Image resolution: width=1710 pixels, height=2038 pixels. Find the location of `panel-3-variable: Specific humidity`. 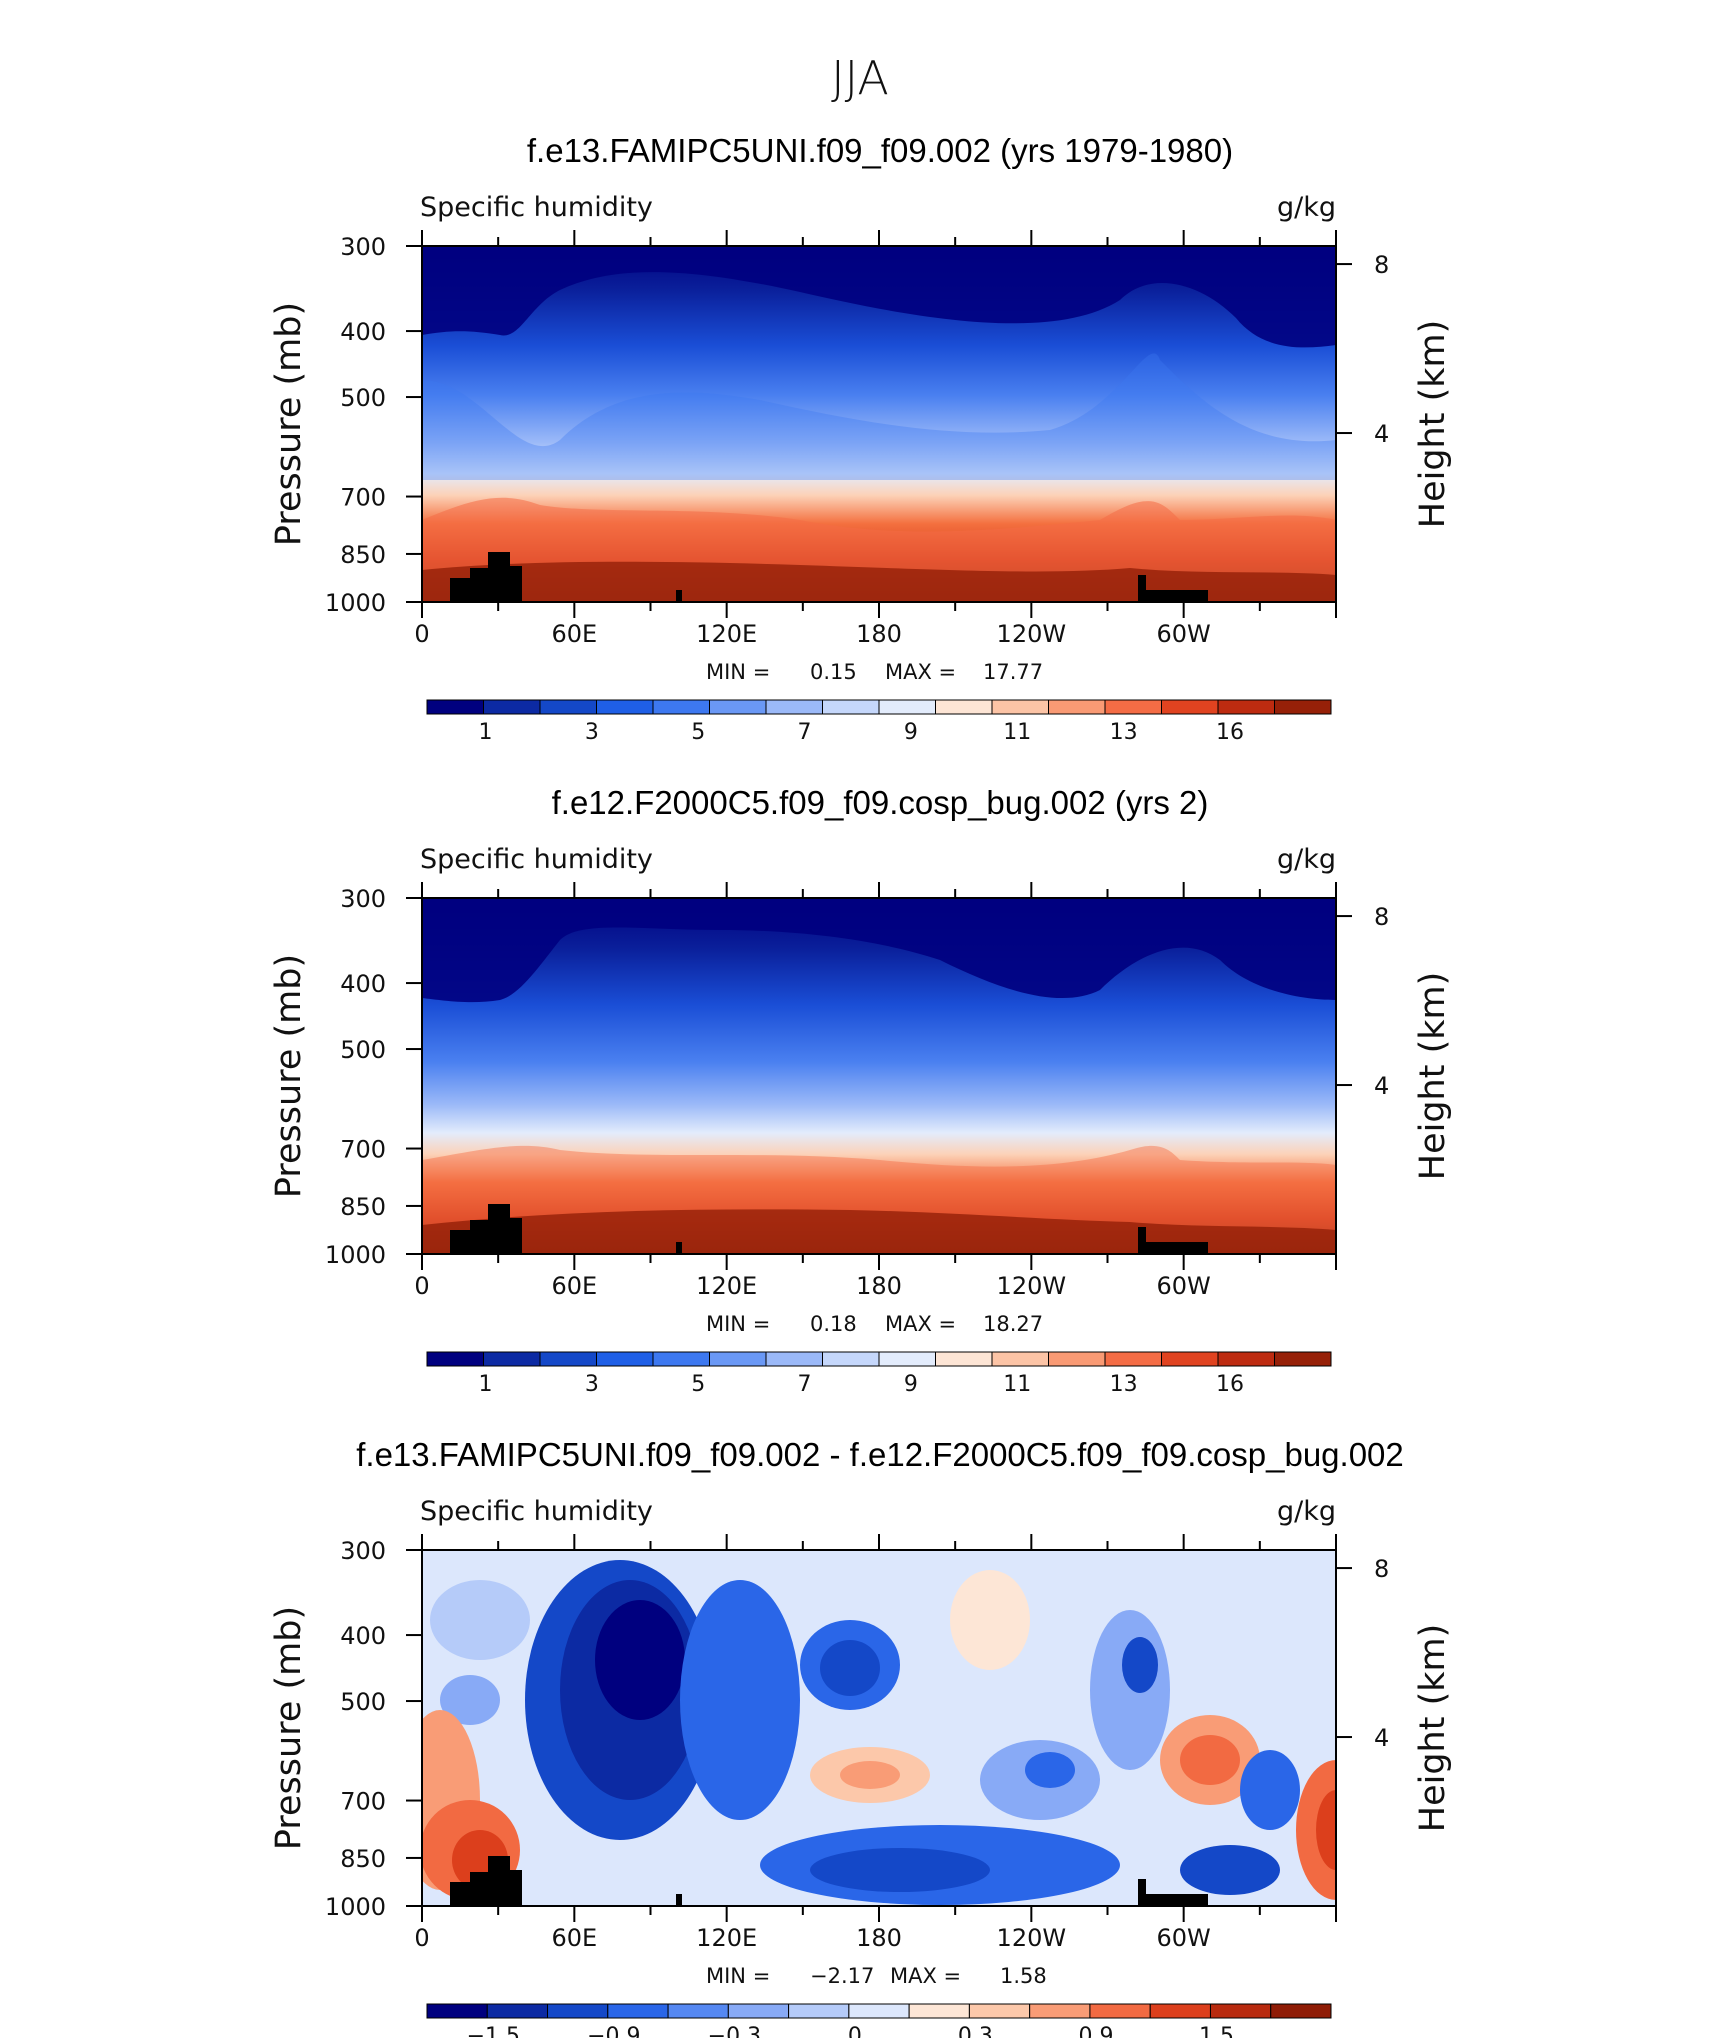

panel-3-variable: Specific humidity is located at coordinates (536, 1511).